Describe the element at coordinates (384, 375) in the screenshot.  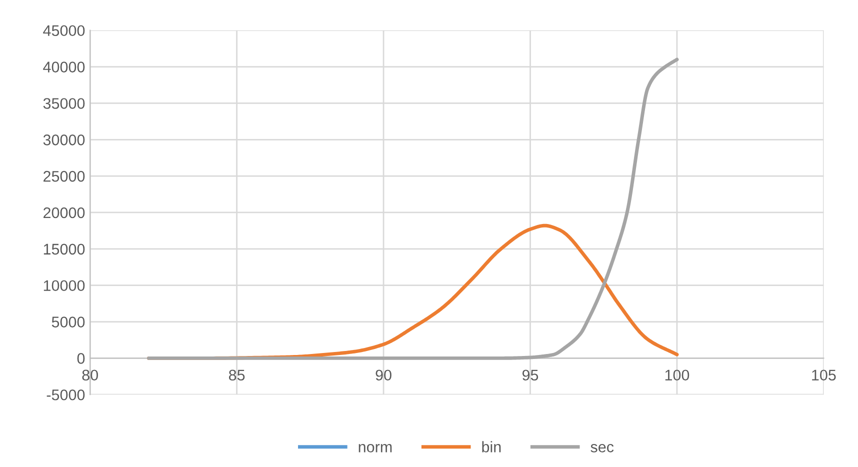
I see `x-tick-label: 90` at that location.